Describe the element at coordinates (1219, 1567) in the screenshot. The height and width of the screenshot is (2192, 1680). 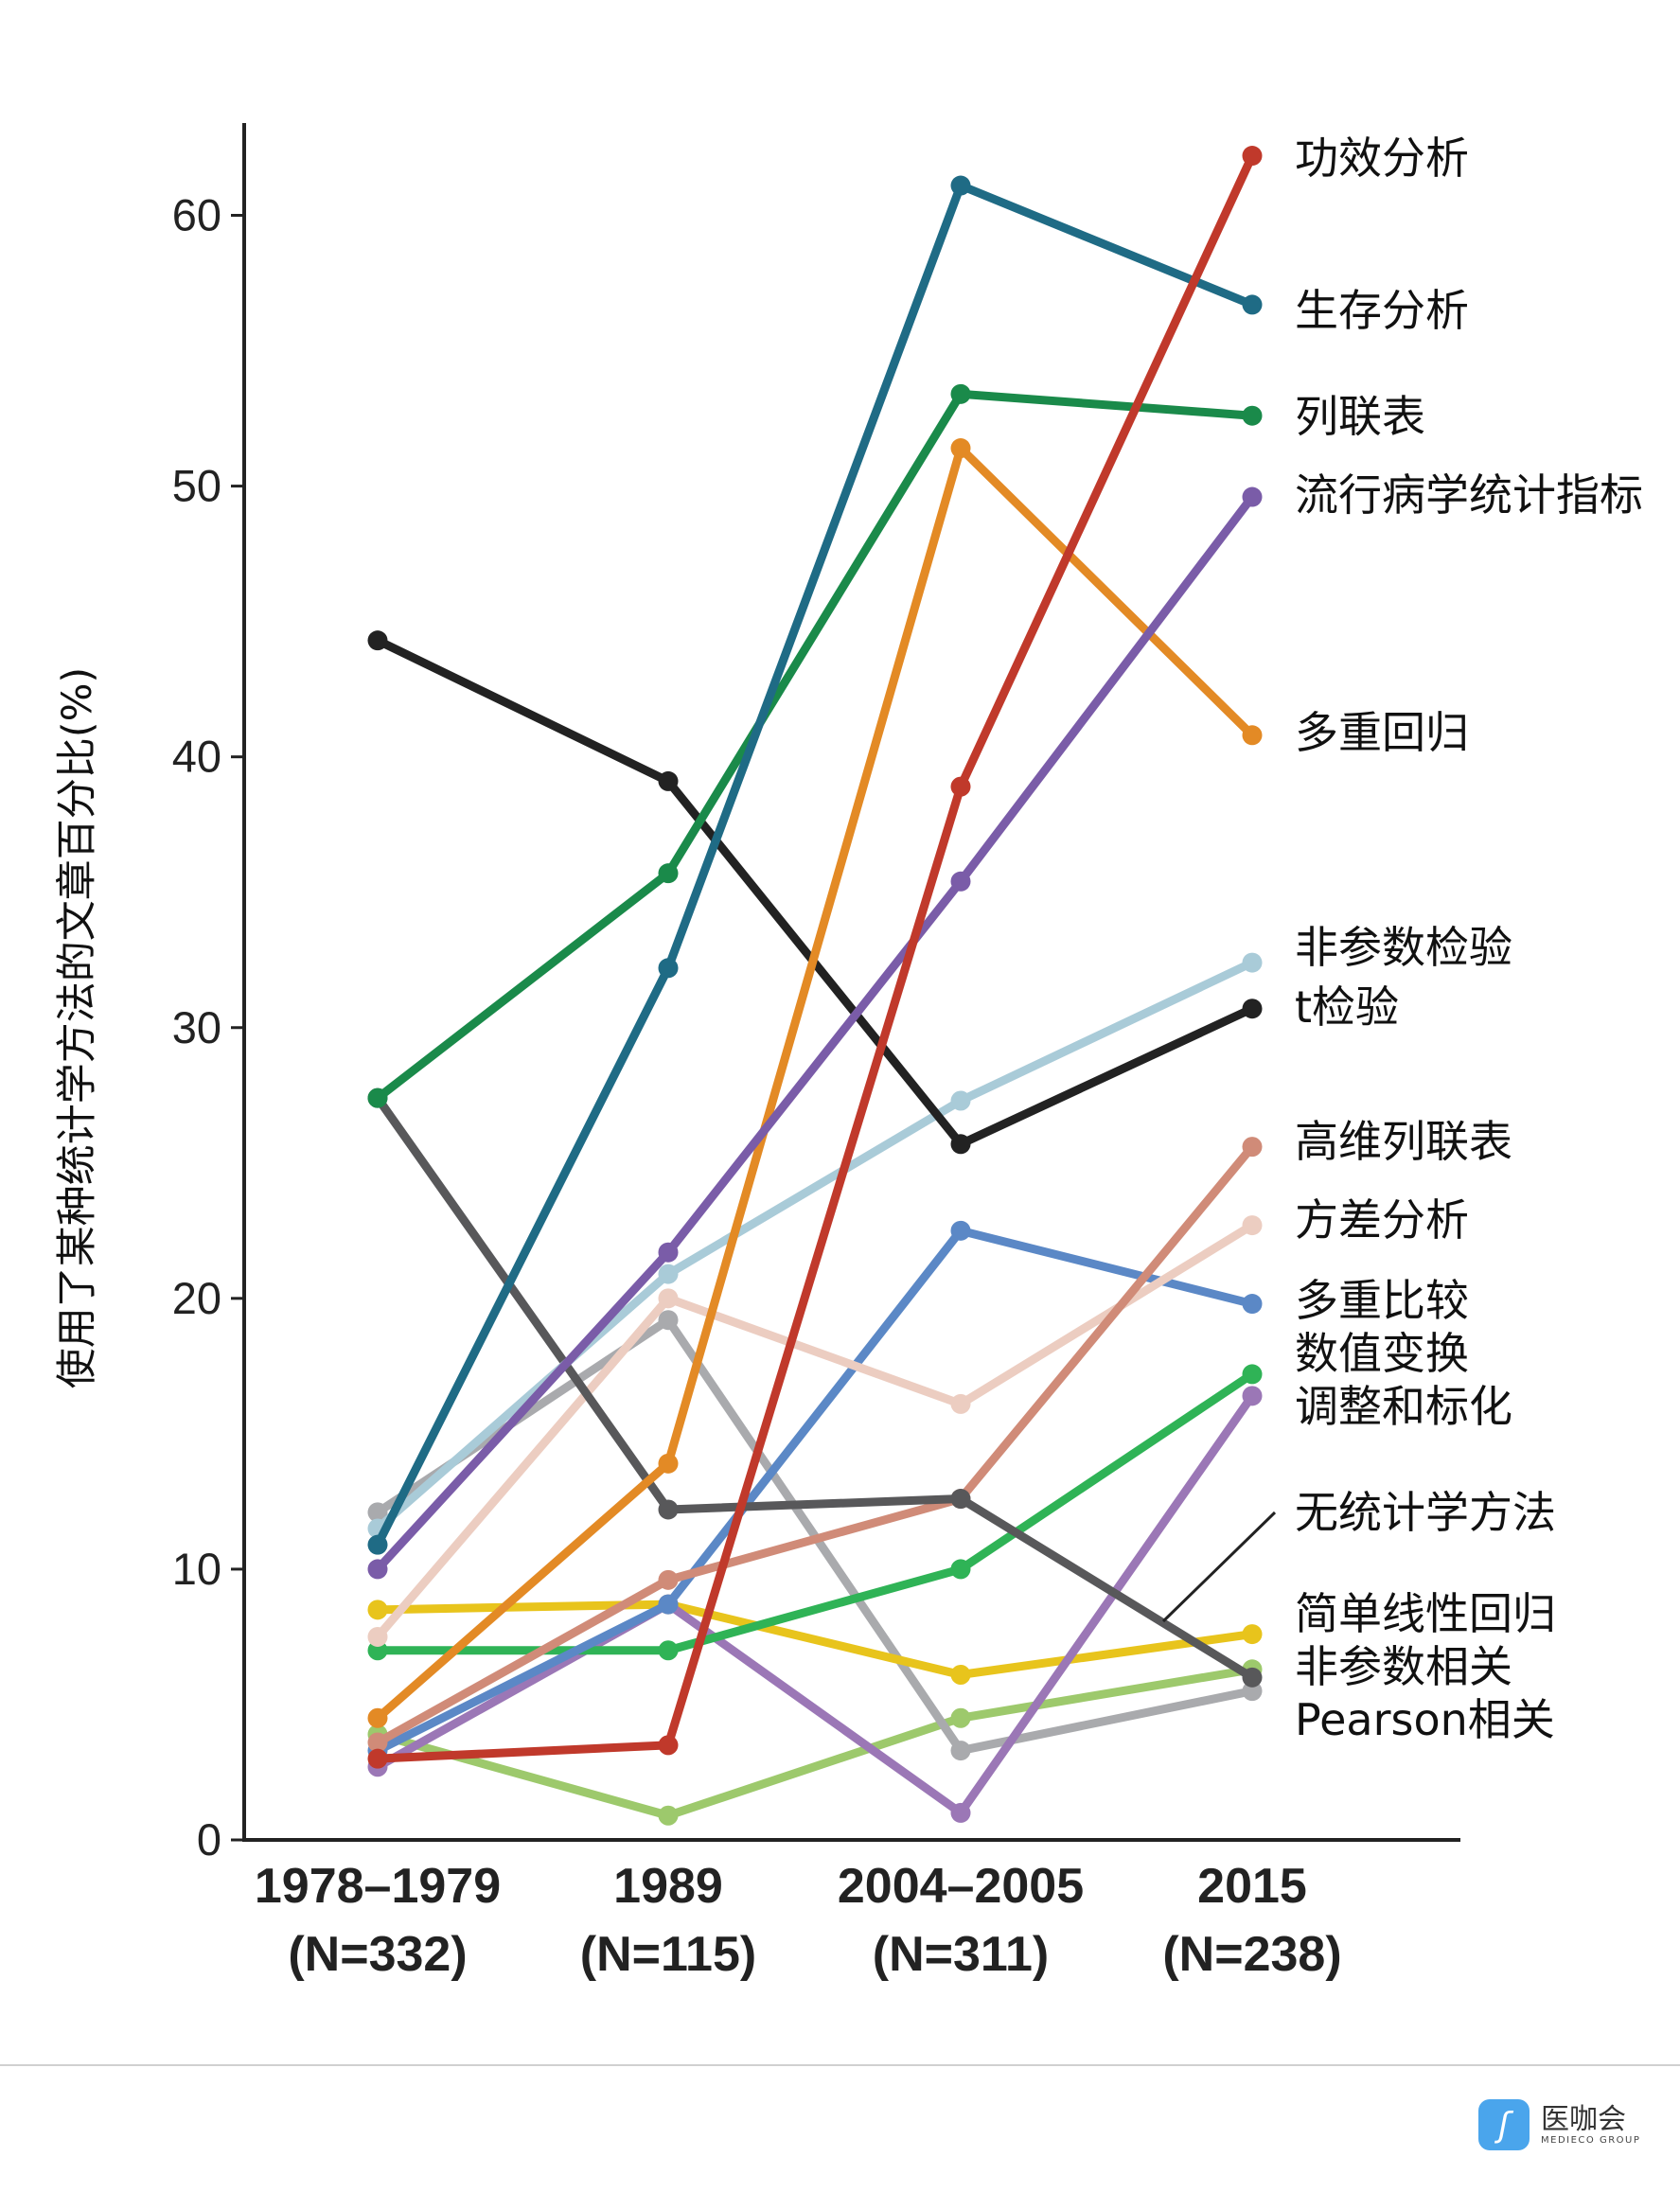
I see `leader-line` at that location.